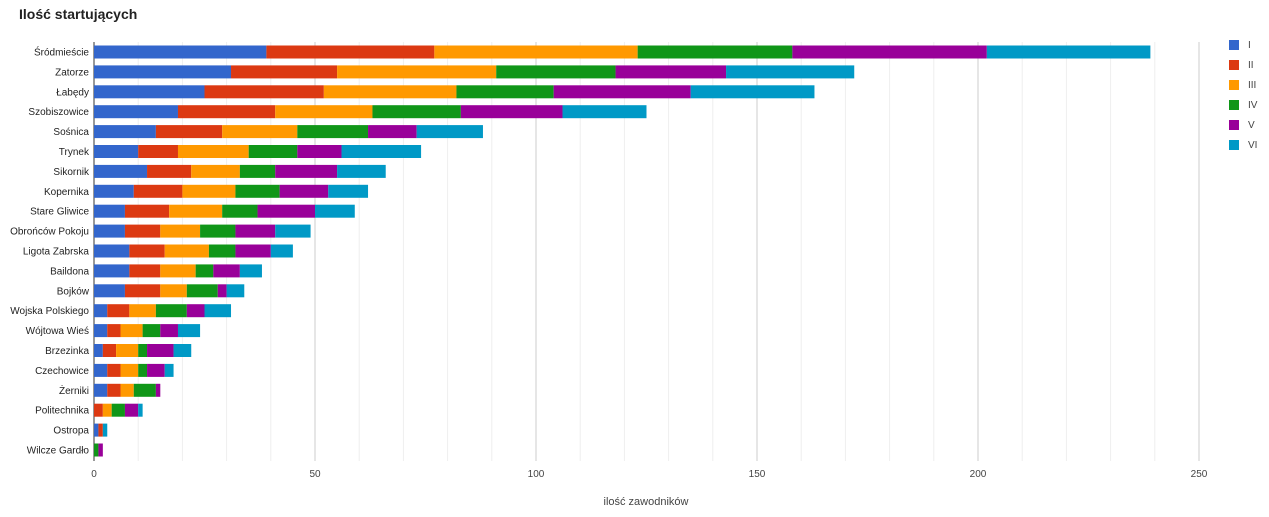 Image resolution: width=1269 pixels, height=517 pixels. Describe the element at coordinates (72, 72) in the screenshot. I see `category-label: Zatorze` at that location.